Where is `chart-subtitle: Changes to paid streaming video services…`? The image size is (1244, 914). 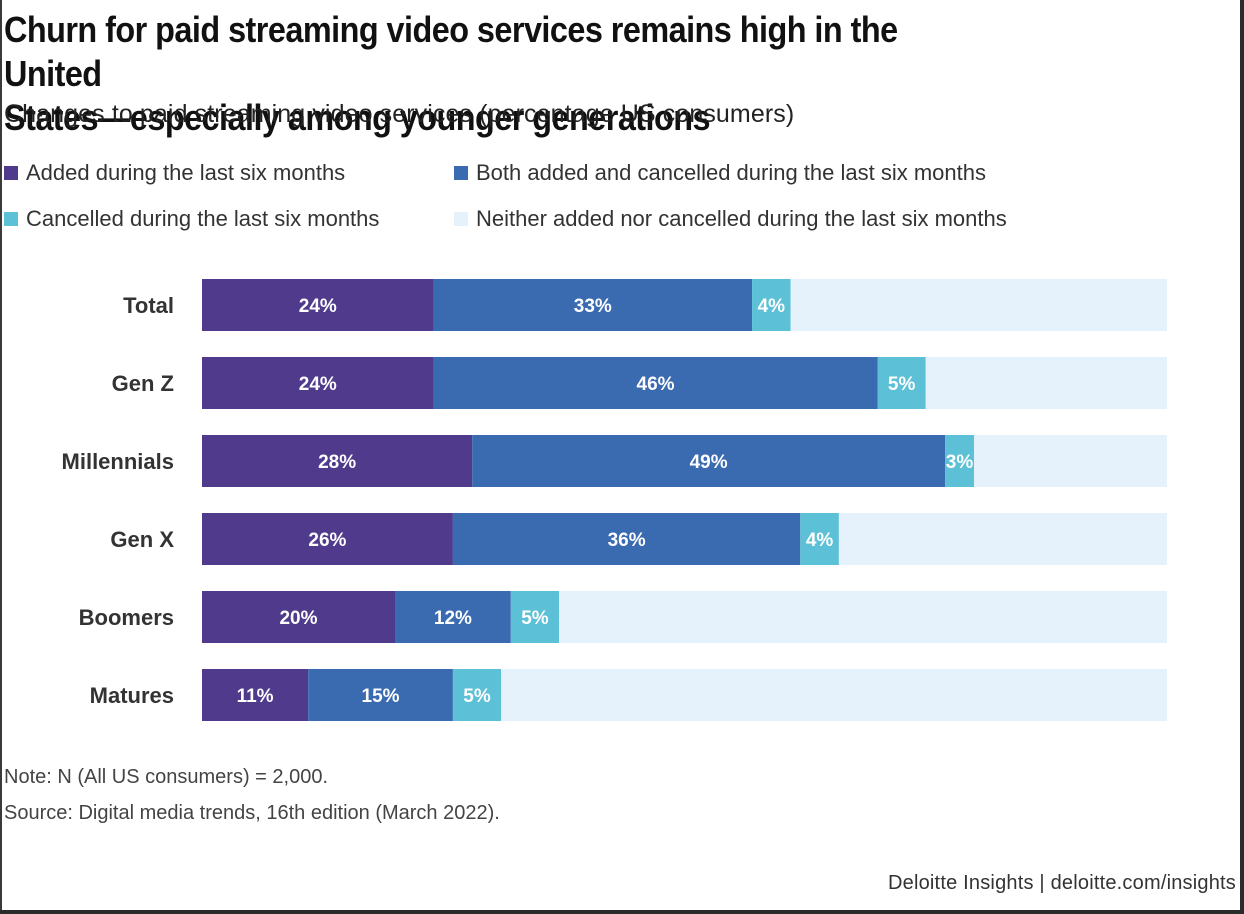 chart-subtitle: Changes to paid streaming video services… is located at coordinates (399, 114).